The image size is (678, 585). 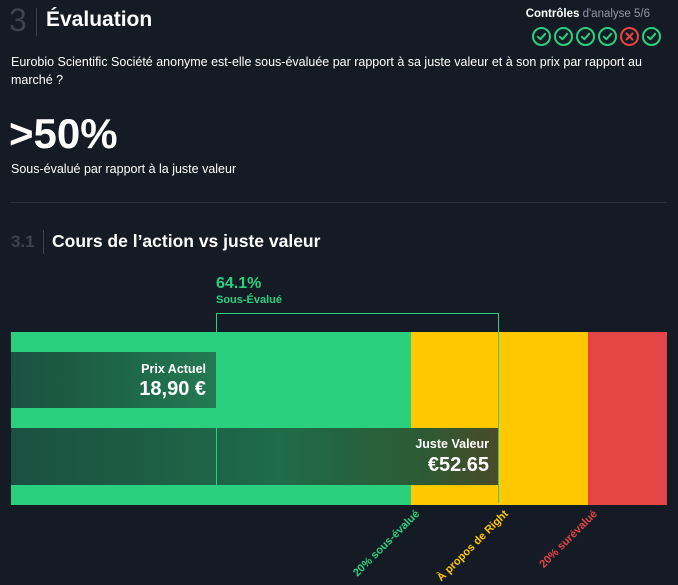 I want to click on fair-value-bar, so click(x=255, y=456).